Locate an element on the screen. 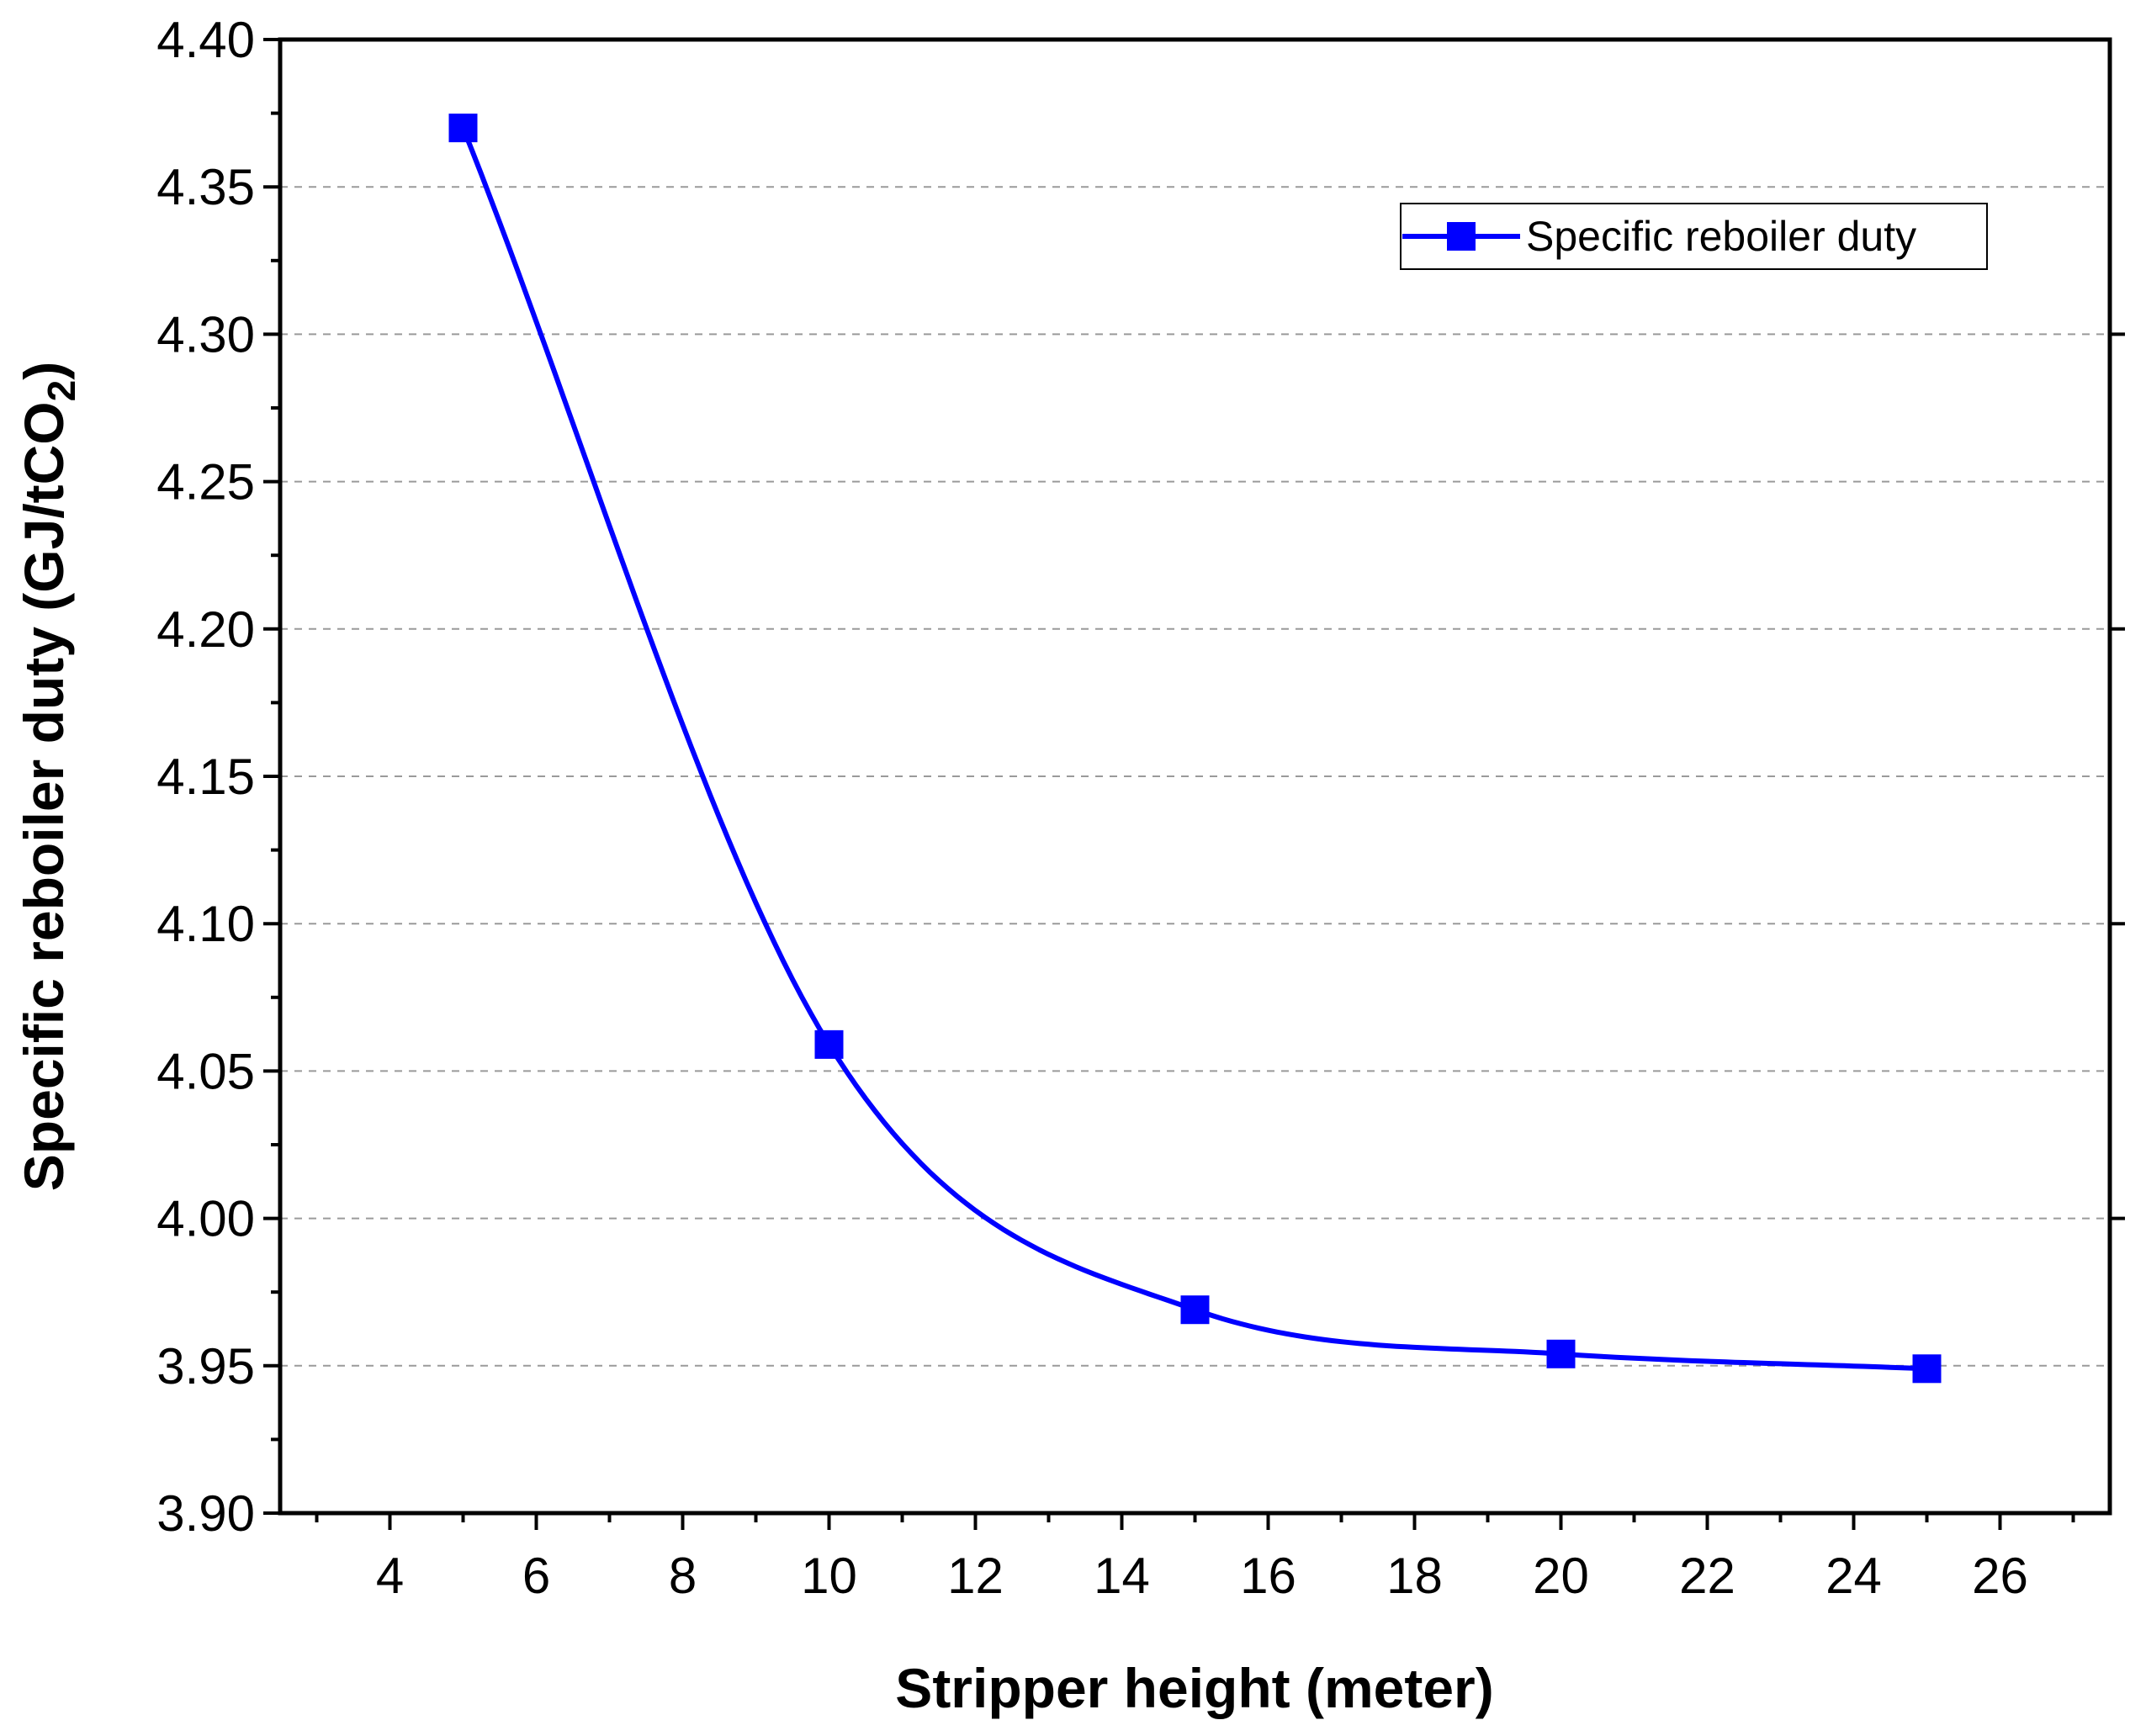 This screenshot has height=1736, width=2146. y-axis-title: Specific reboiler duty (GJ/tCO2) is located at coordinates (48, 776).